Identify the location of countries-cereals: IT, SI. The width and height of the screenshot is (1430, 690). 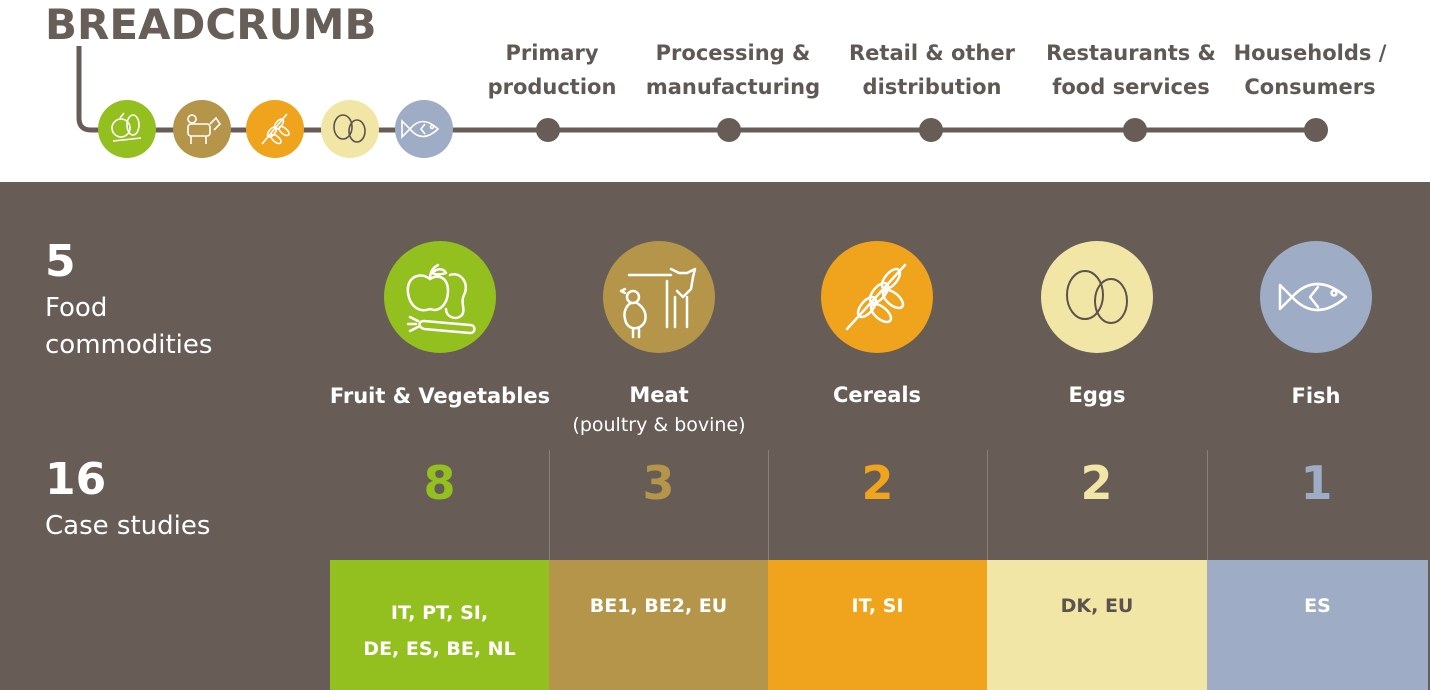
(877, 625).